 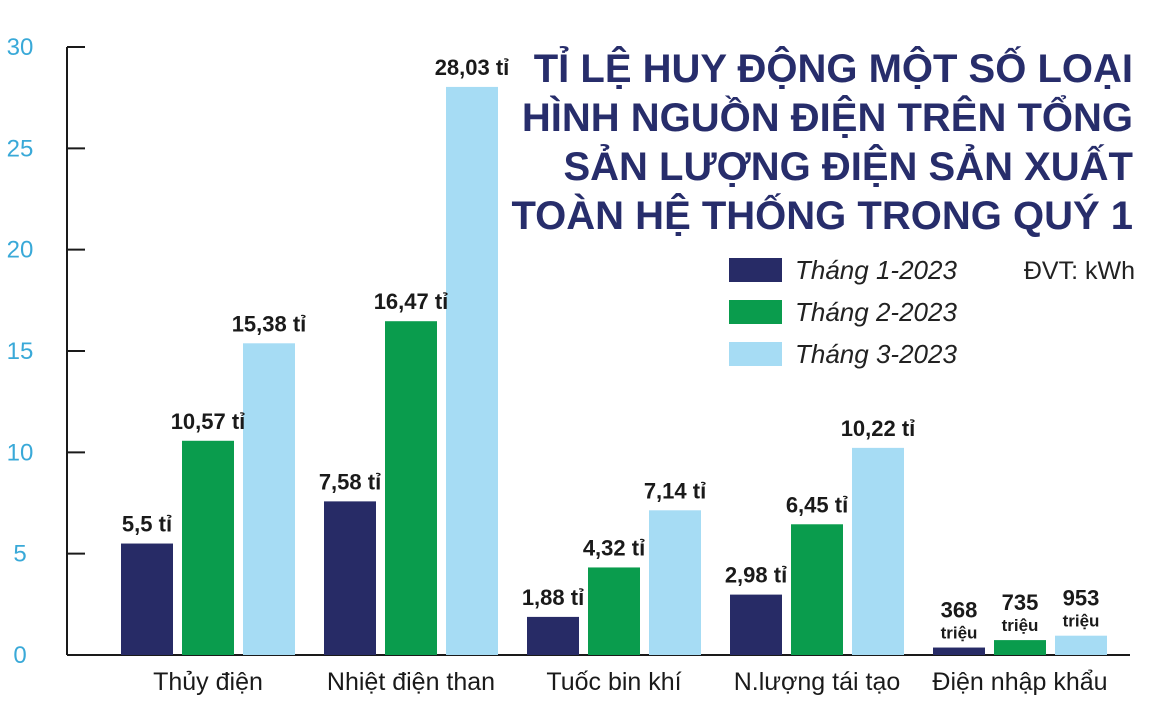 What do you see at coordinates (876, 354) in the screenshot?
I see `legend-label: Tháng 3-2023` at bounding box center [876, 354].